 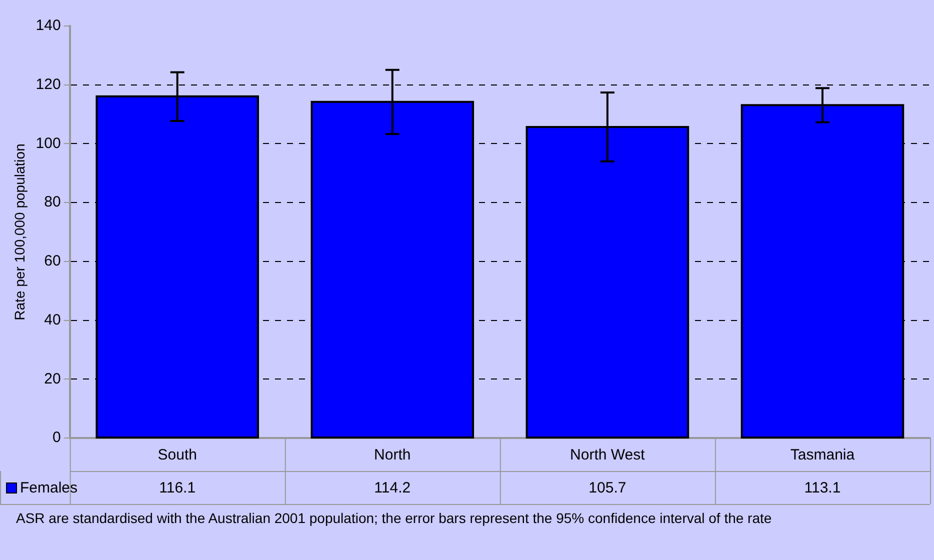 What do you see at coordinates (822, 488) in the screenshot?
I see `data-label: 113.1` at bounding box center [822, 488].